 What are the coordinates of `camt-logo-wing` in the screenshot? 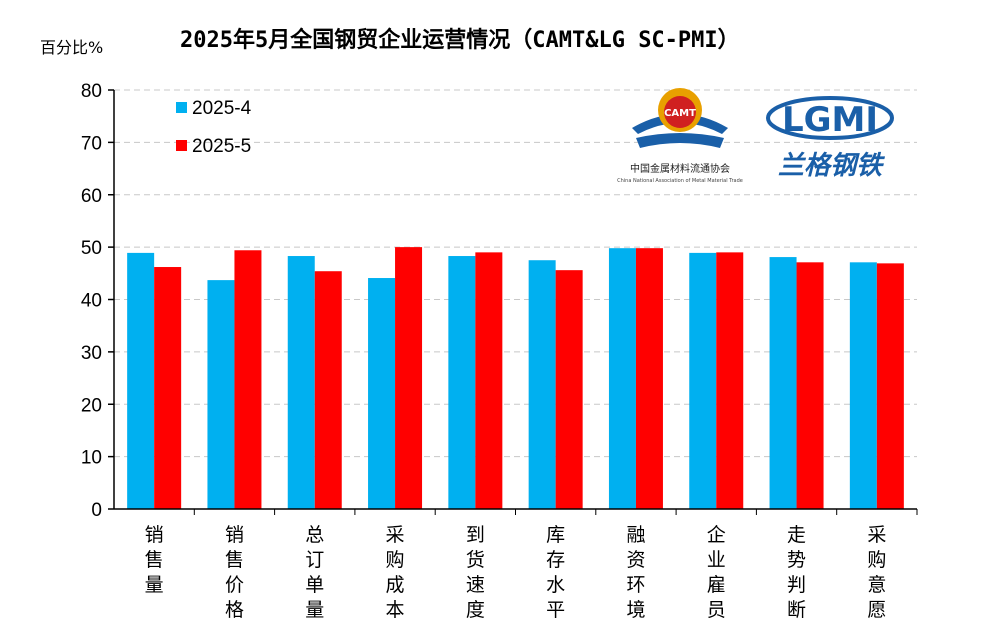 It's located at (680, 124).